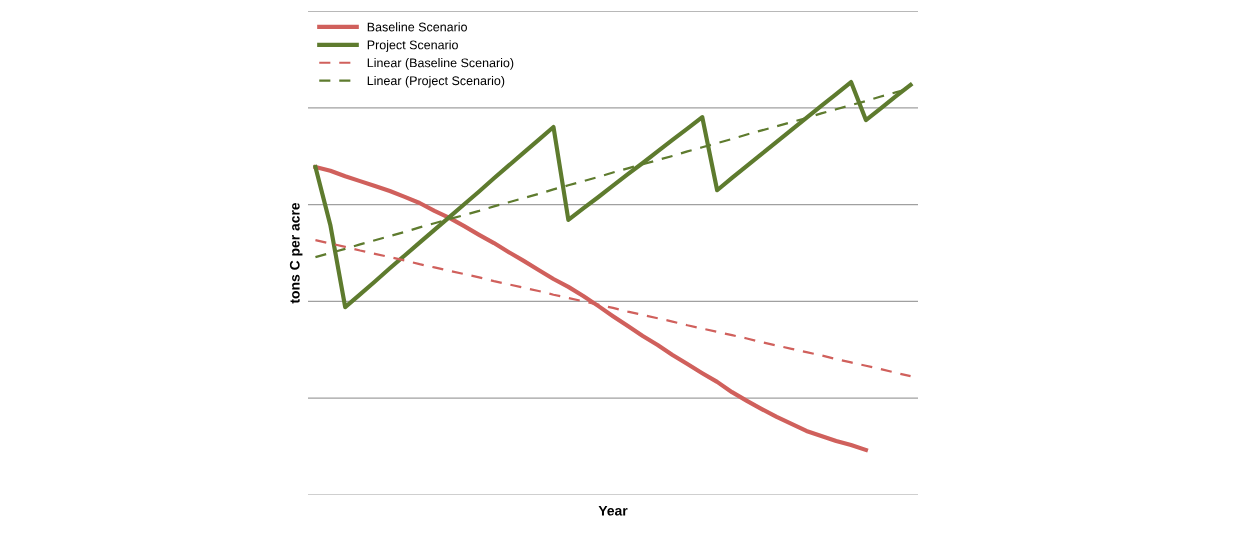 The width and height of the screenshot is (1253, 547). What do you see at coordinates (613, 510) in the screenshot?
I see `x-axis-title: Year` at bounding box center [613, 510].